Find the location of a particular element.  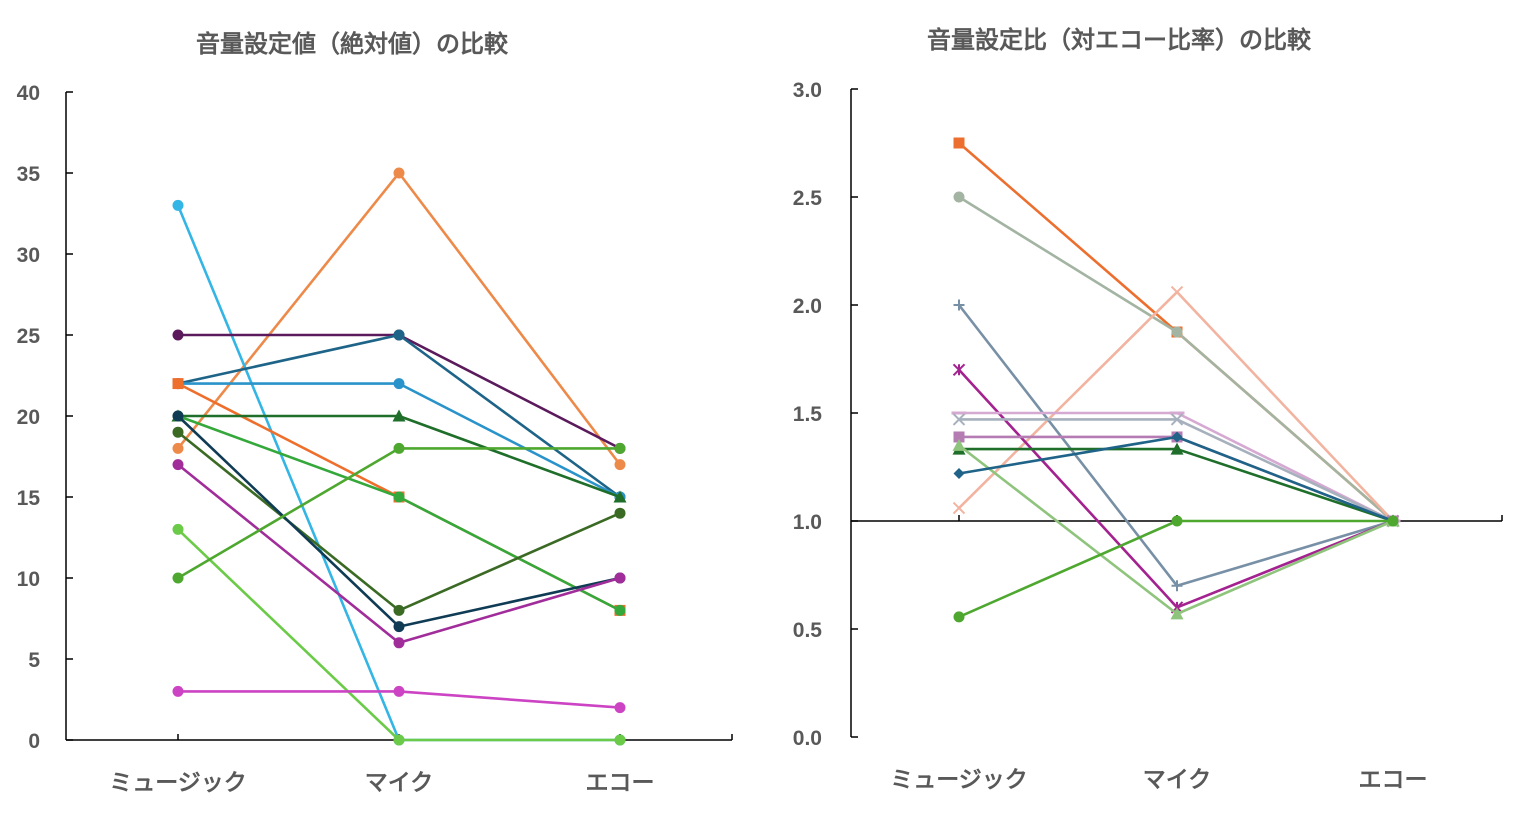

ratio-category-label: エコー is located at coordinates (1393, 780).